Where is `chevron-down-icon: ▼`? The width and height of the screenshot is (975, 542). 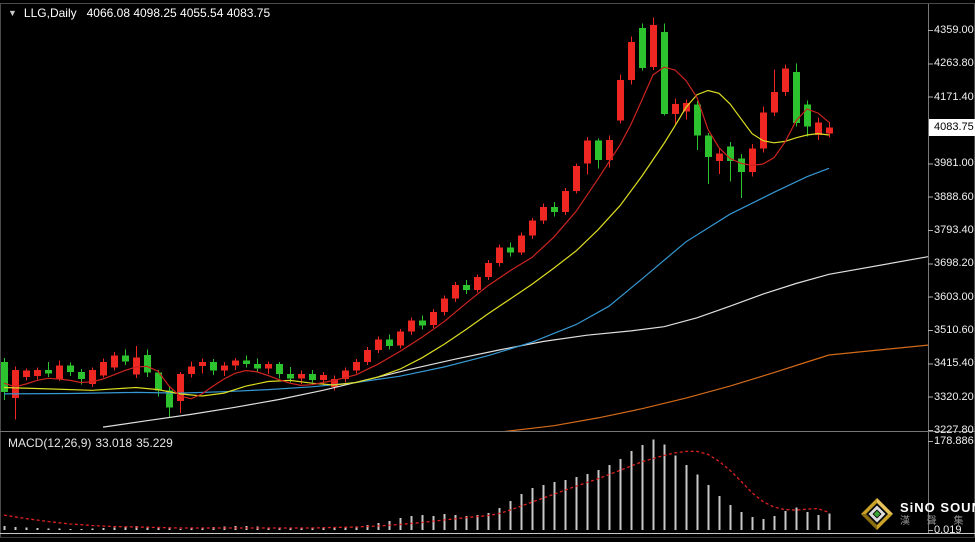
chevron-down-icon: ▼ is located at coordinates (12, 13).